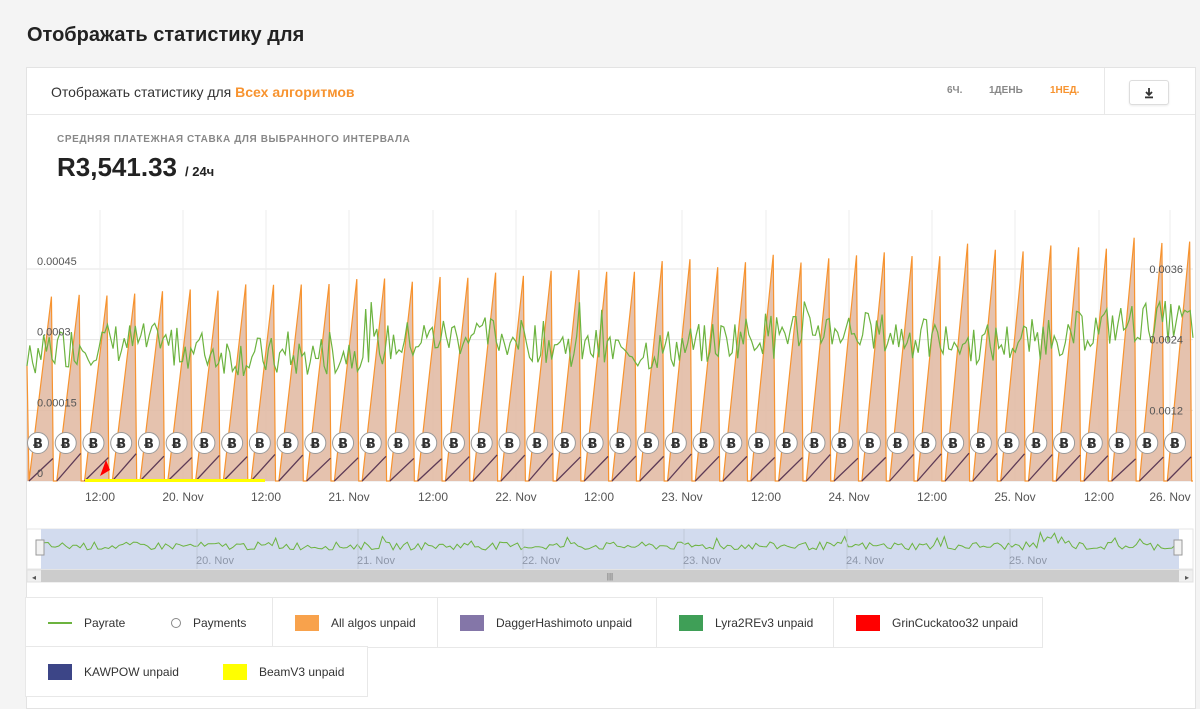 This screenshot has width=1200, height=709. I want to click on header-divider, so click(1104, 91).